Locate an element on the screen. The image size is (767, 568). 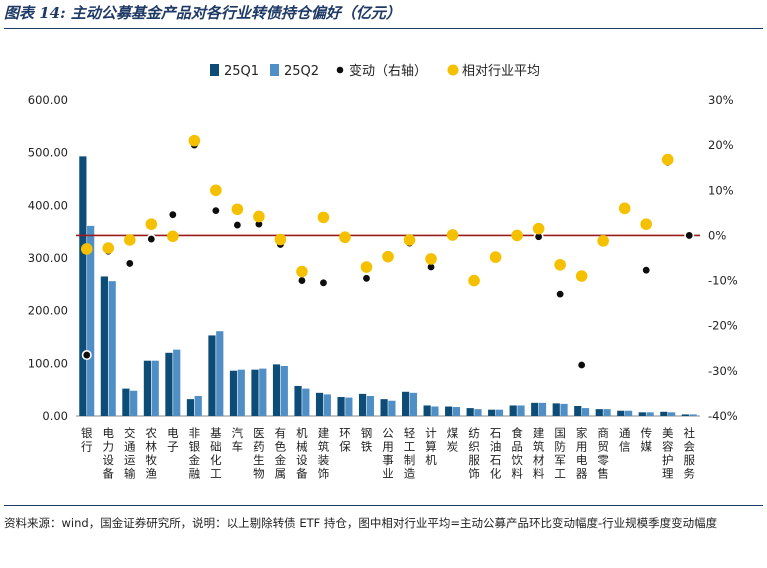
right-tick-label: -40% is located at coordinates (723, 416).